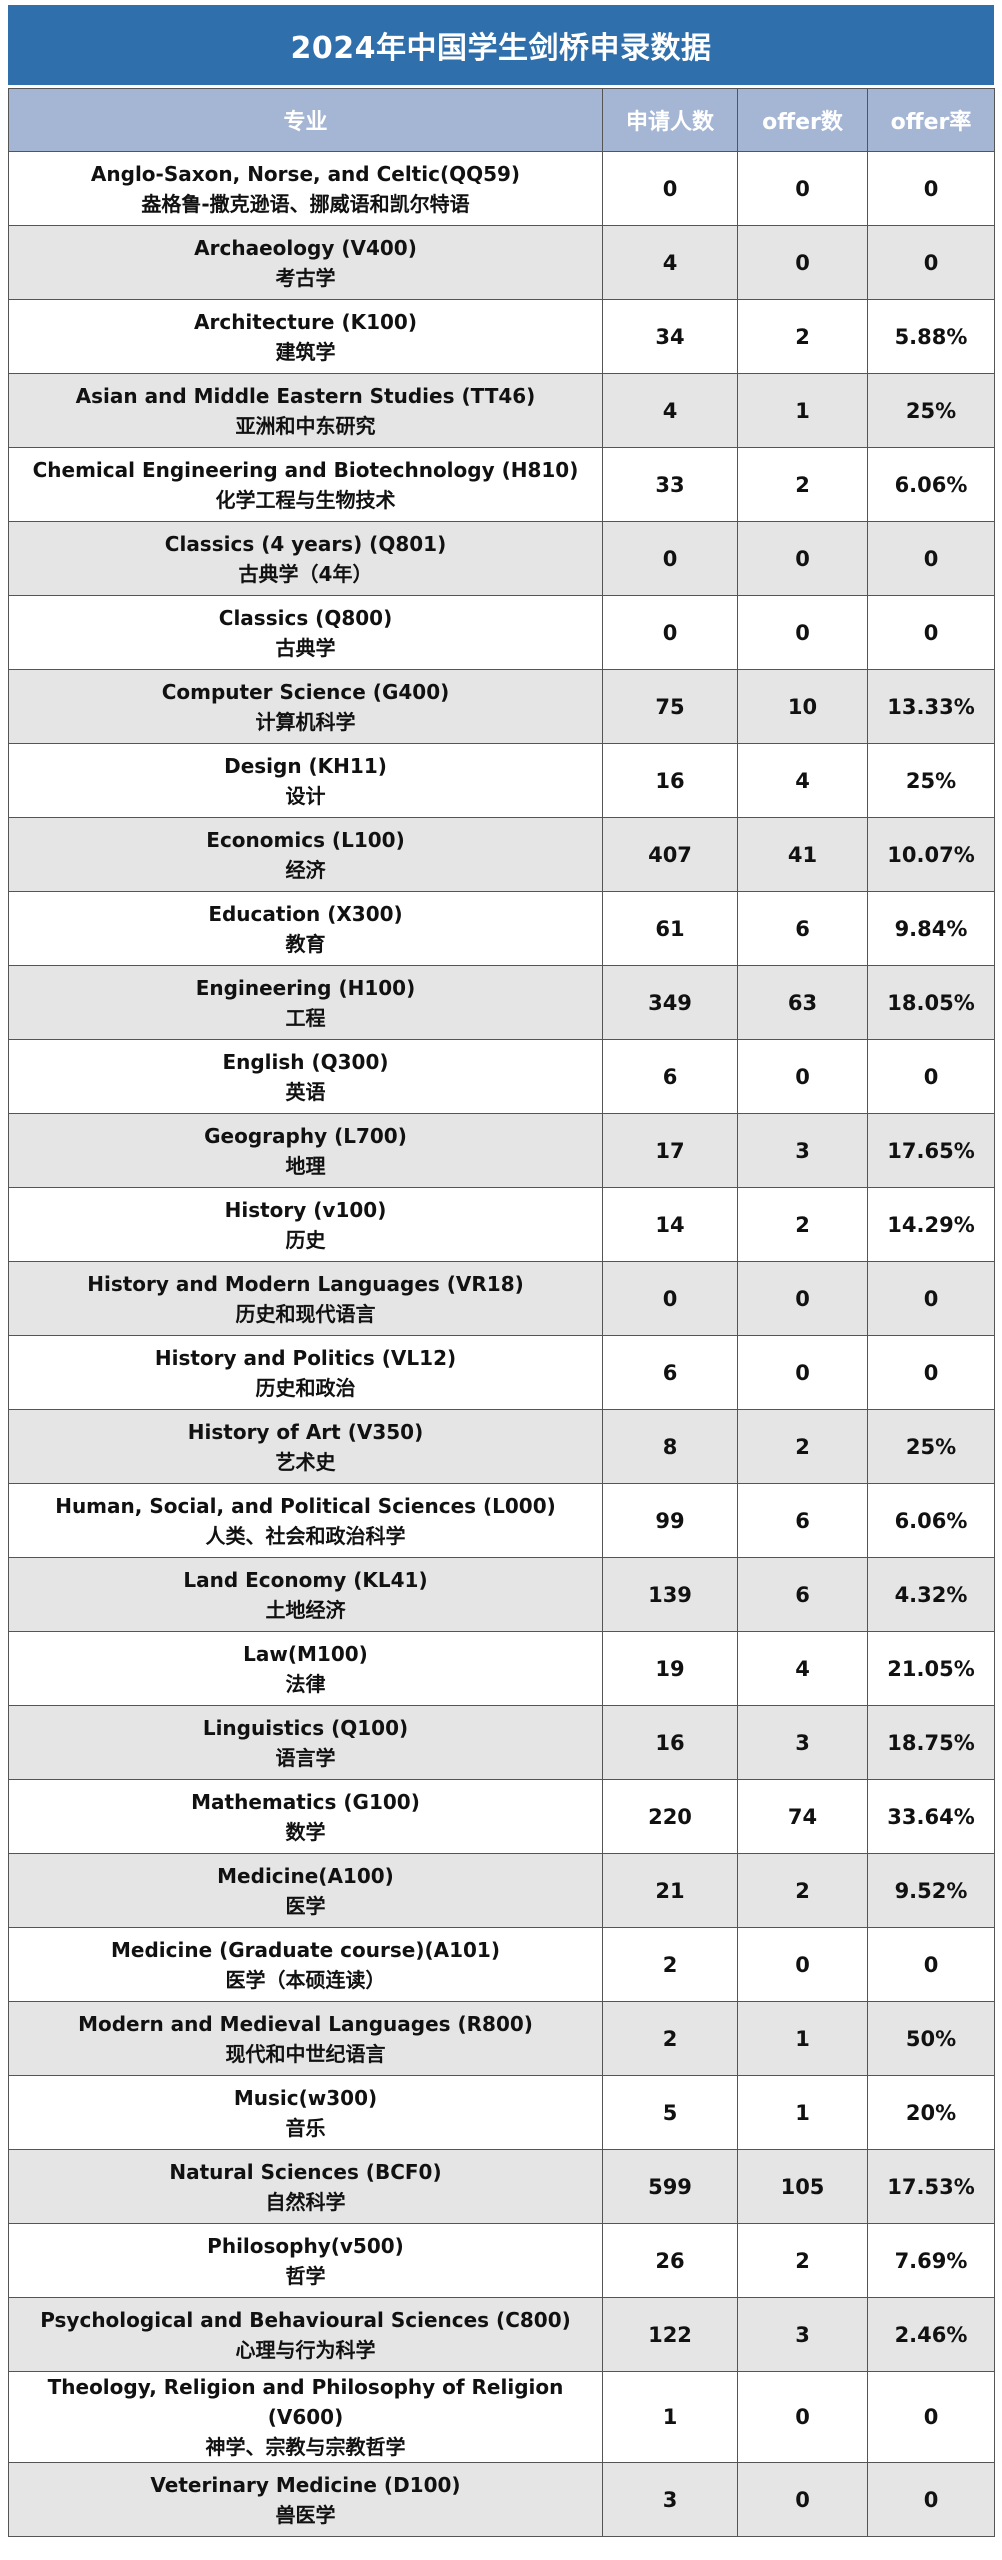 Image resolution: width=1002 pixels, height=2560 pixels. I want to click on table-row: History (v100) 历史 14 2 14.29%, so click(501, 1224).